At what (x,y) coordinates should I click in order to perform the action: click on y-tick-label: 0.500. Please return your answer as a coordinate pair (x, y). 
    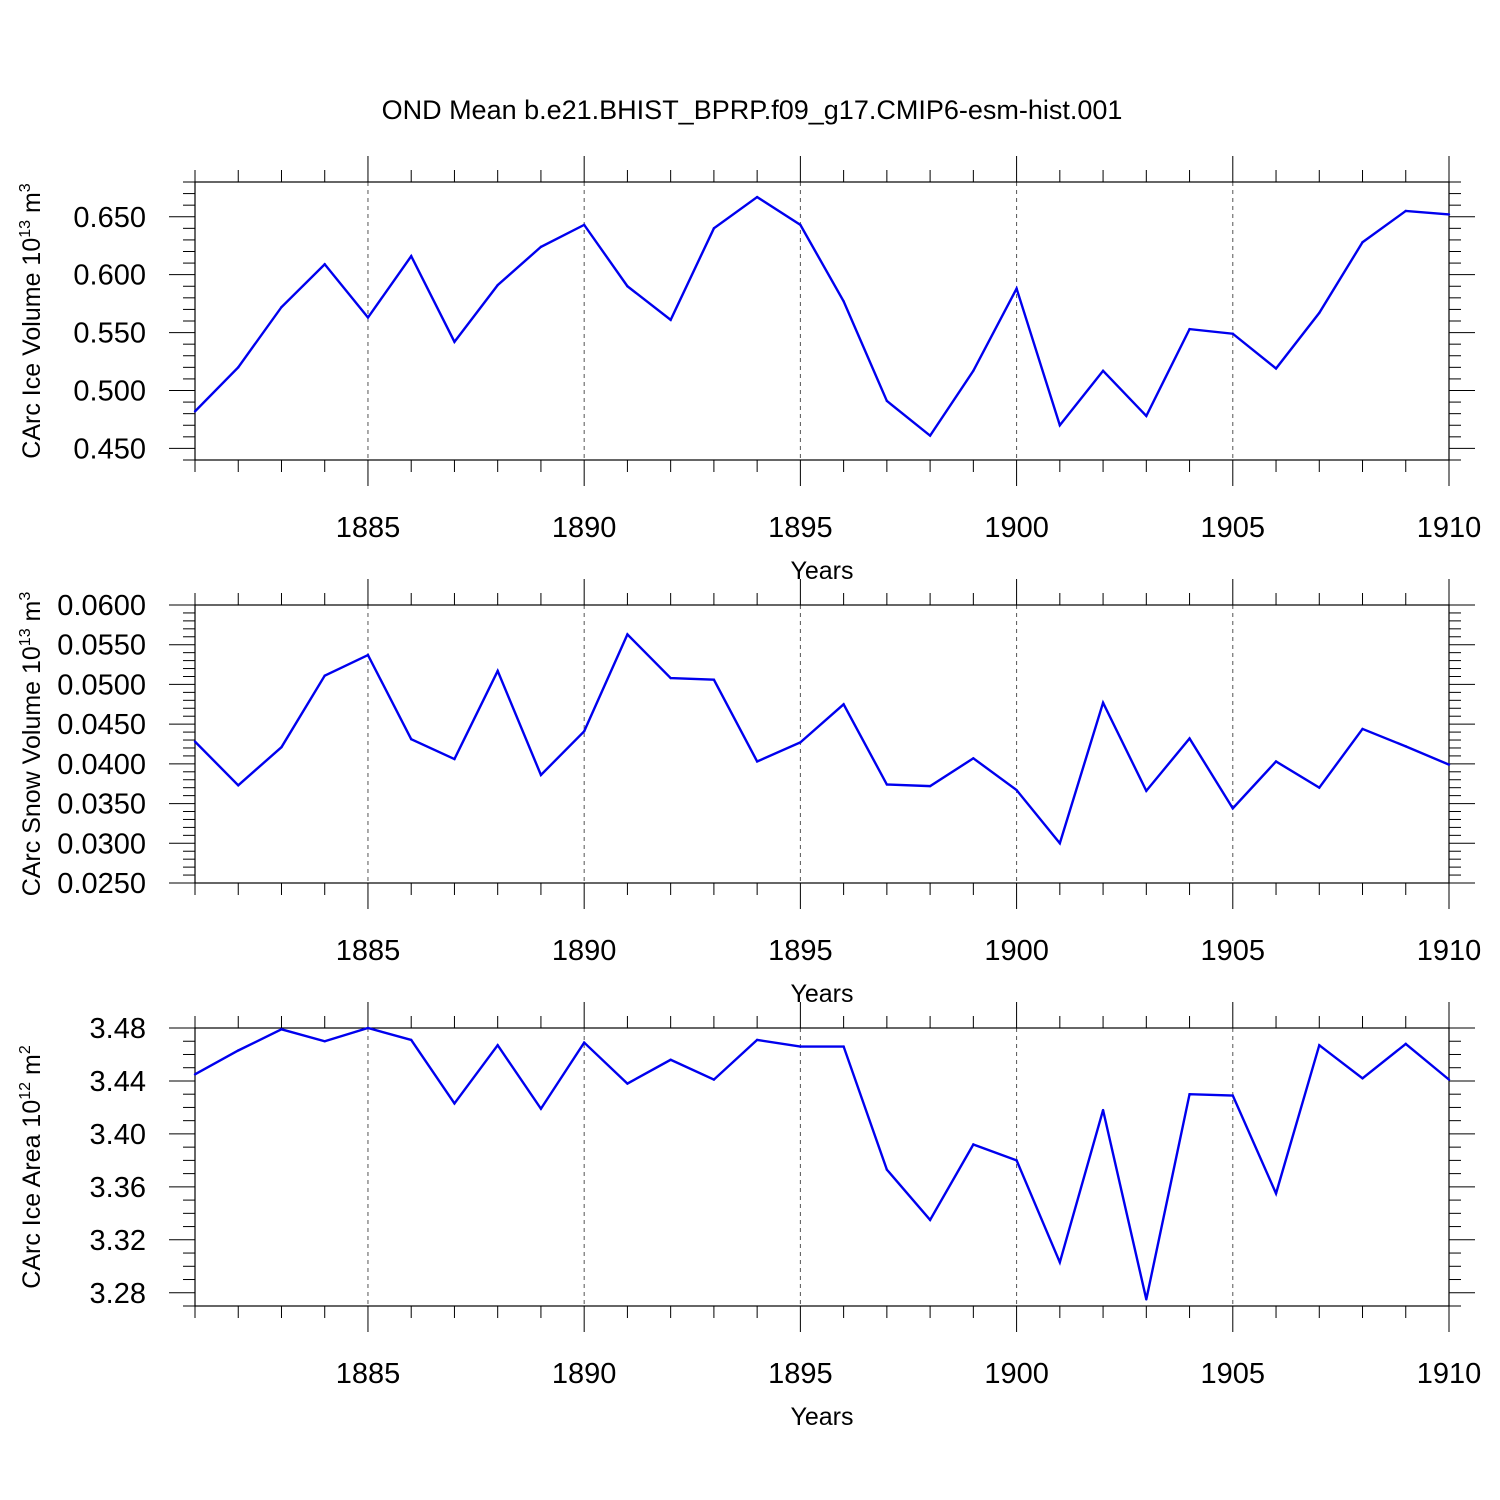
    Looking at the image, I should click on (109, 392).